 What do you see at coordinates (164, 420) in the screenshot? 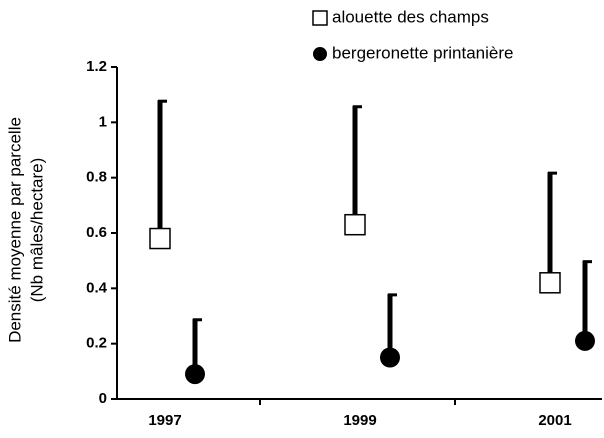
I see `x-tick-label: 1997` at bounding box center [164, 420].